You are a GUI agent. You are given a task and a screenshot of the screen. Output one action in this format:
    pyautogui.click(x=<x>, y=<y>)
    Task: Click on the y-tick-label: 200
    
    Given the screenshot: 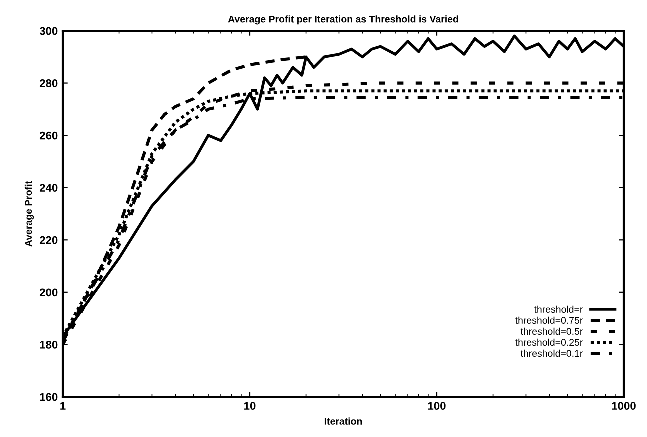 What is the action you would take?
    pyautogui.click(x=49, y=292)
    